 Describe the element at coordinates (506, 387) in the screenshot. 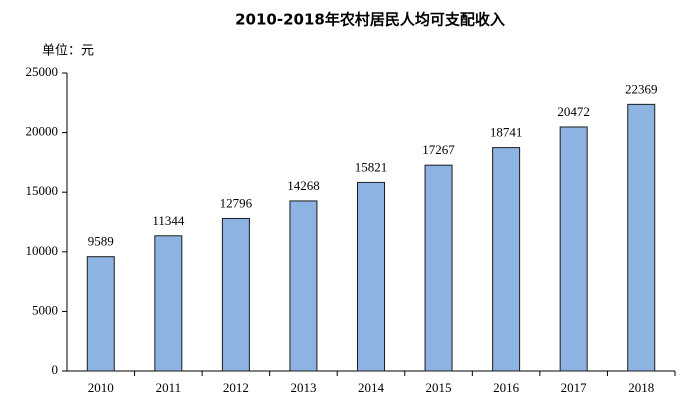

I see `x-tick-label: 2016` at that location.